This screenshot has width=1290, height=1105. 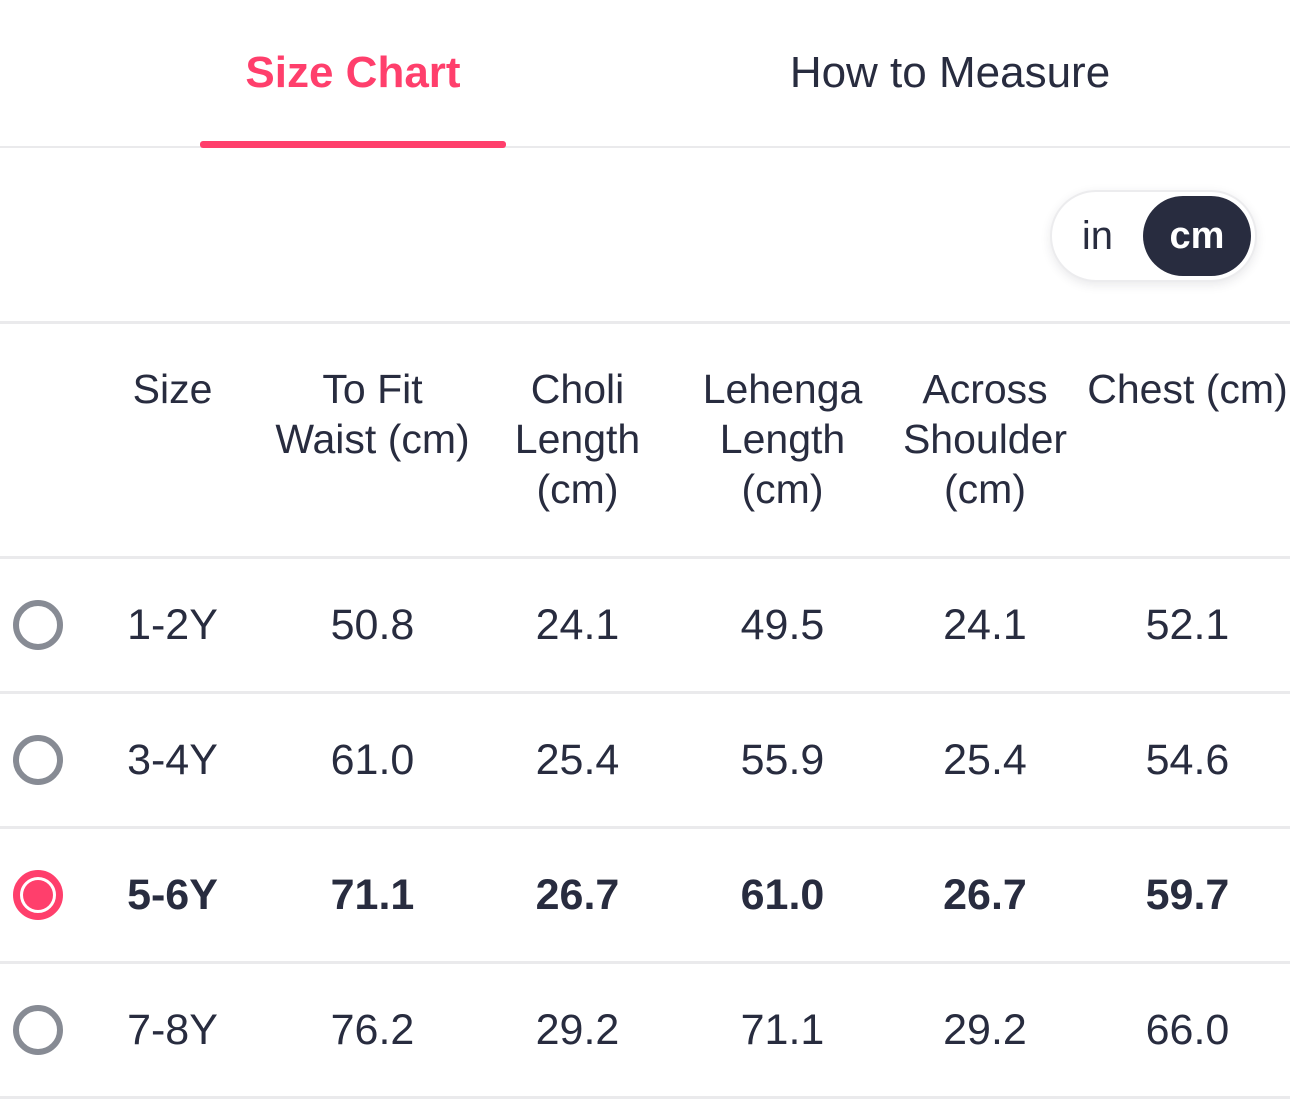 I want to click on chest-value: 59.7, so click(x=1187, y=894).